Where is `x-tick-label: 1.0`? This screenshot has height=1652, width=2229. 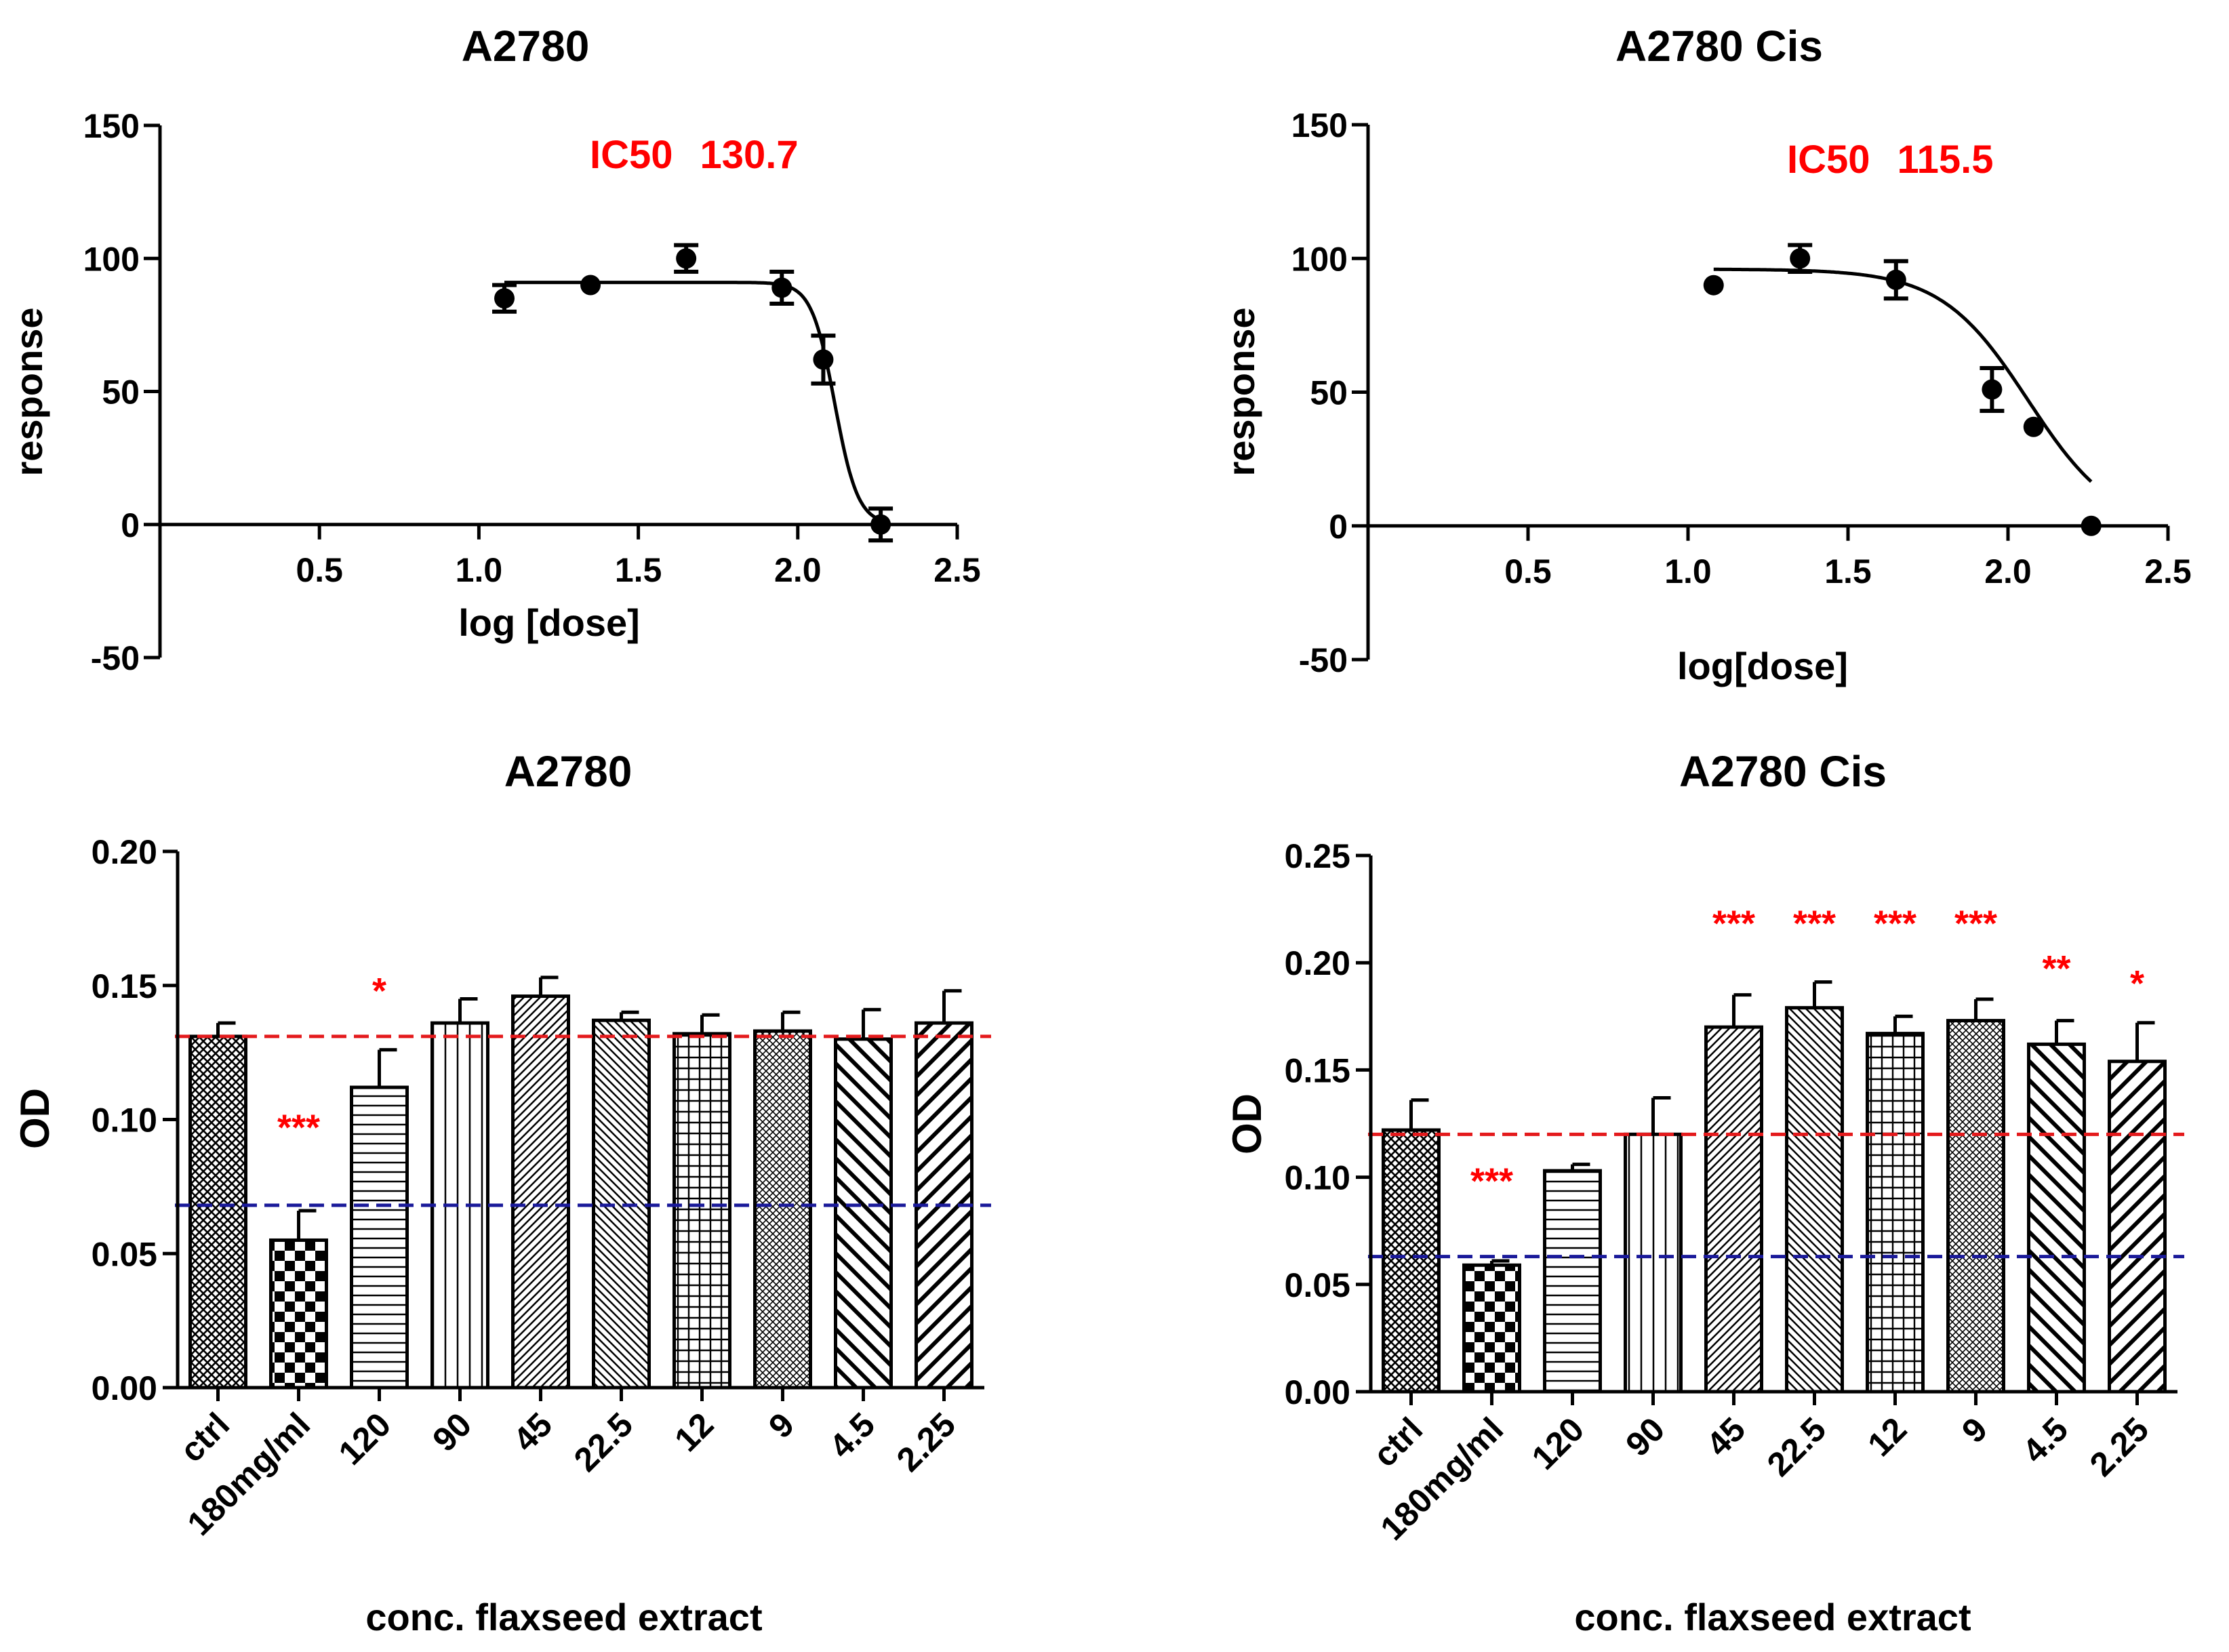 x-tick-label: 1.0 is located at coordinates (1688, 571).